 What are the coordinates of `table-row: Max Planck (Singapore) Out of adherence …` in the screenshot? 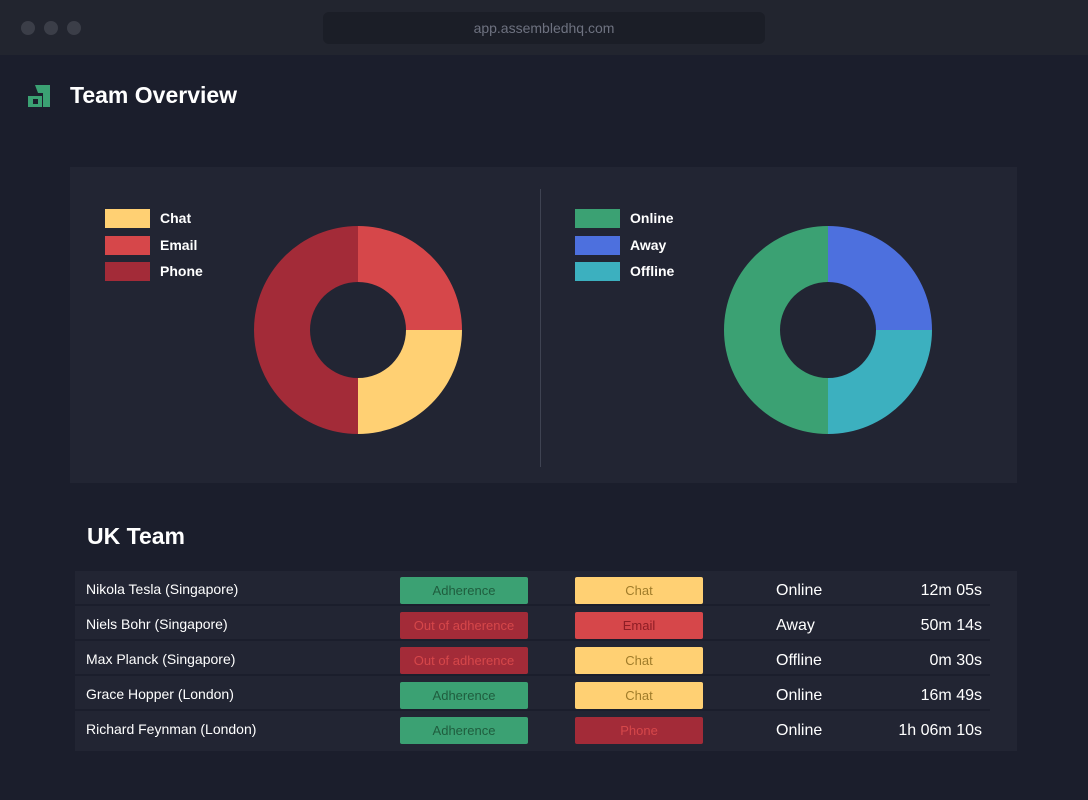 It's located at (546, 658).